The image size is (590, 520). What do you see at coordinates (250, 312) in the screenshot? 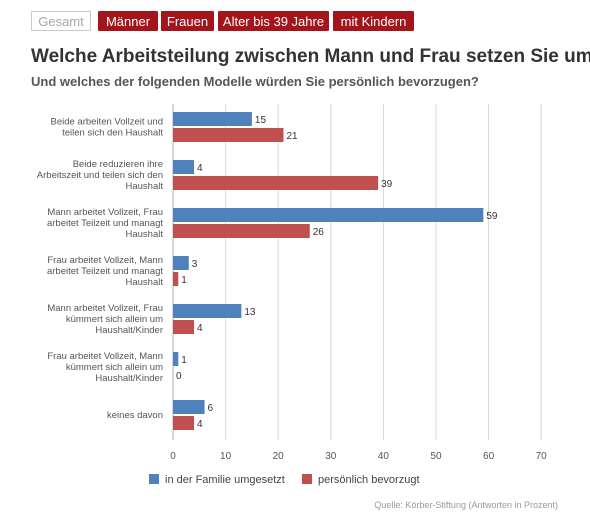
I see `value-label-series1-4: 13` at bounding box center [250, 312].